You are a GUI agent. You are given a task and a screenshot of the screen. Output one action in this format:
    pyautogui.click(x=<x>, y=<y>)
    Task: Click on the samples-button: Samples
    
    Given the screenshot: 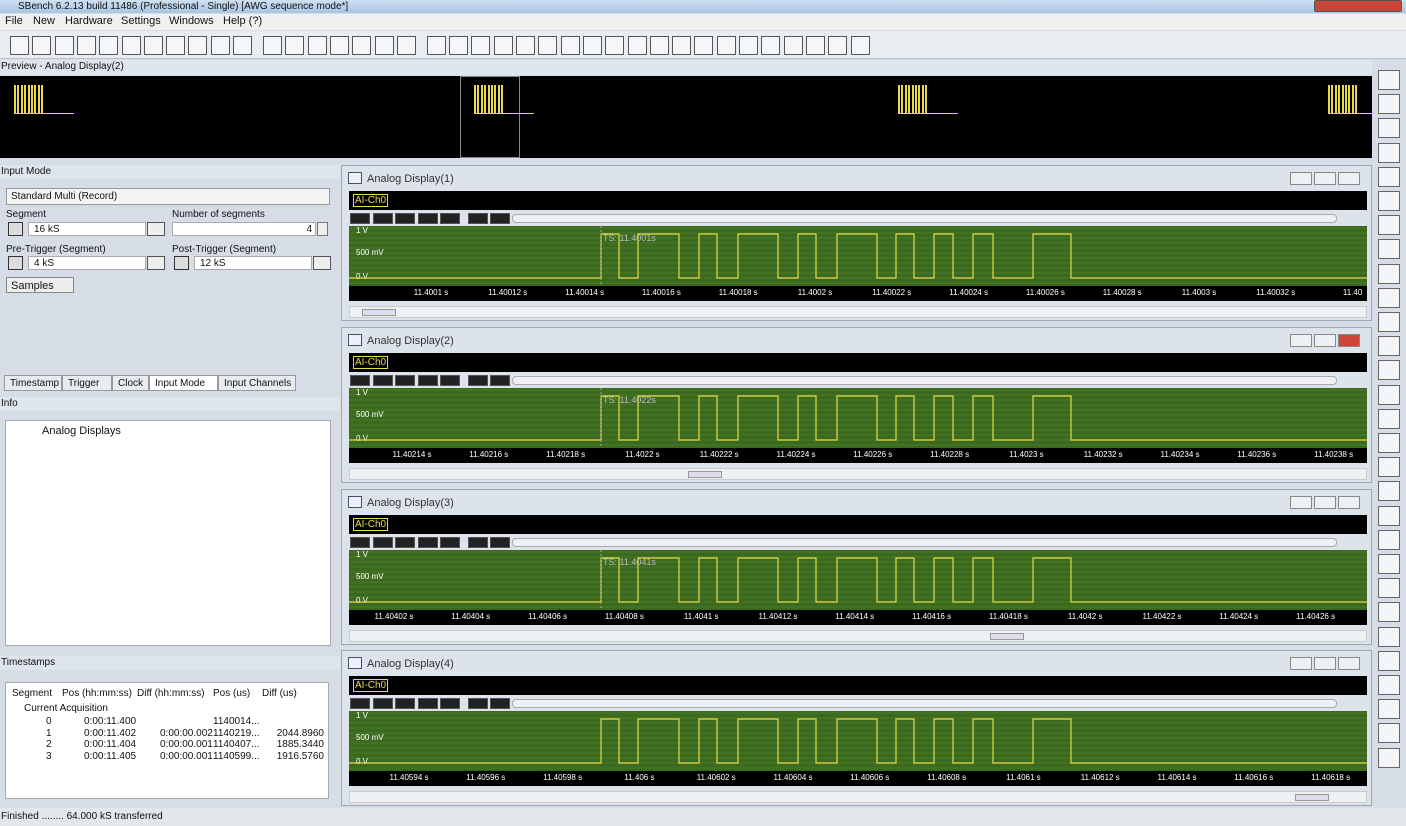 What is the action you would take?
    pyautogui.click(x=40, y=285)
    